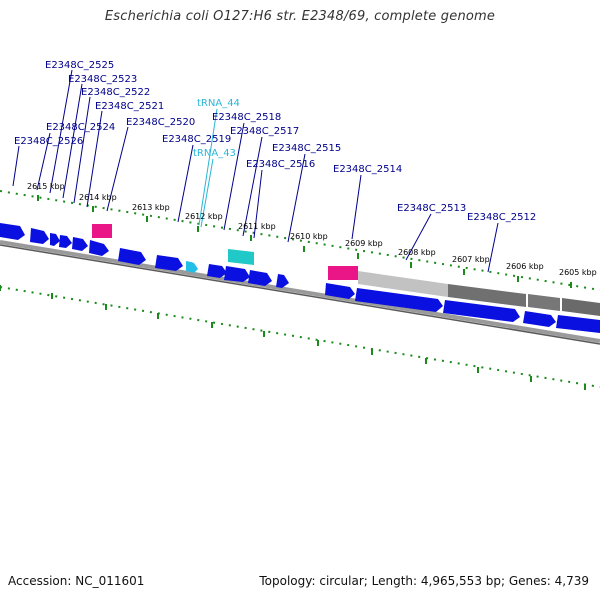  Describe the element at coordinates (194, 267) in the screenshot. I see `trna-arrow` at that location.